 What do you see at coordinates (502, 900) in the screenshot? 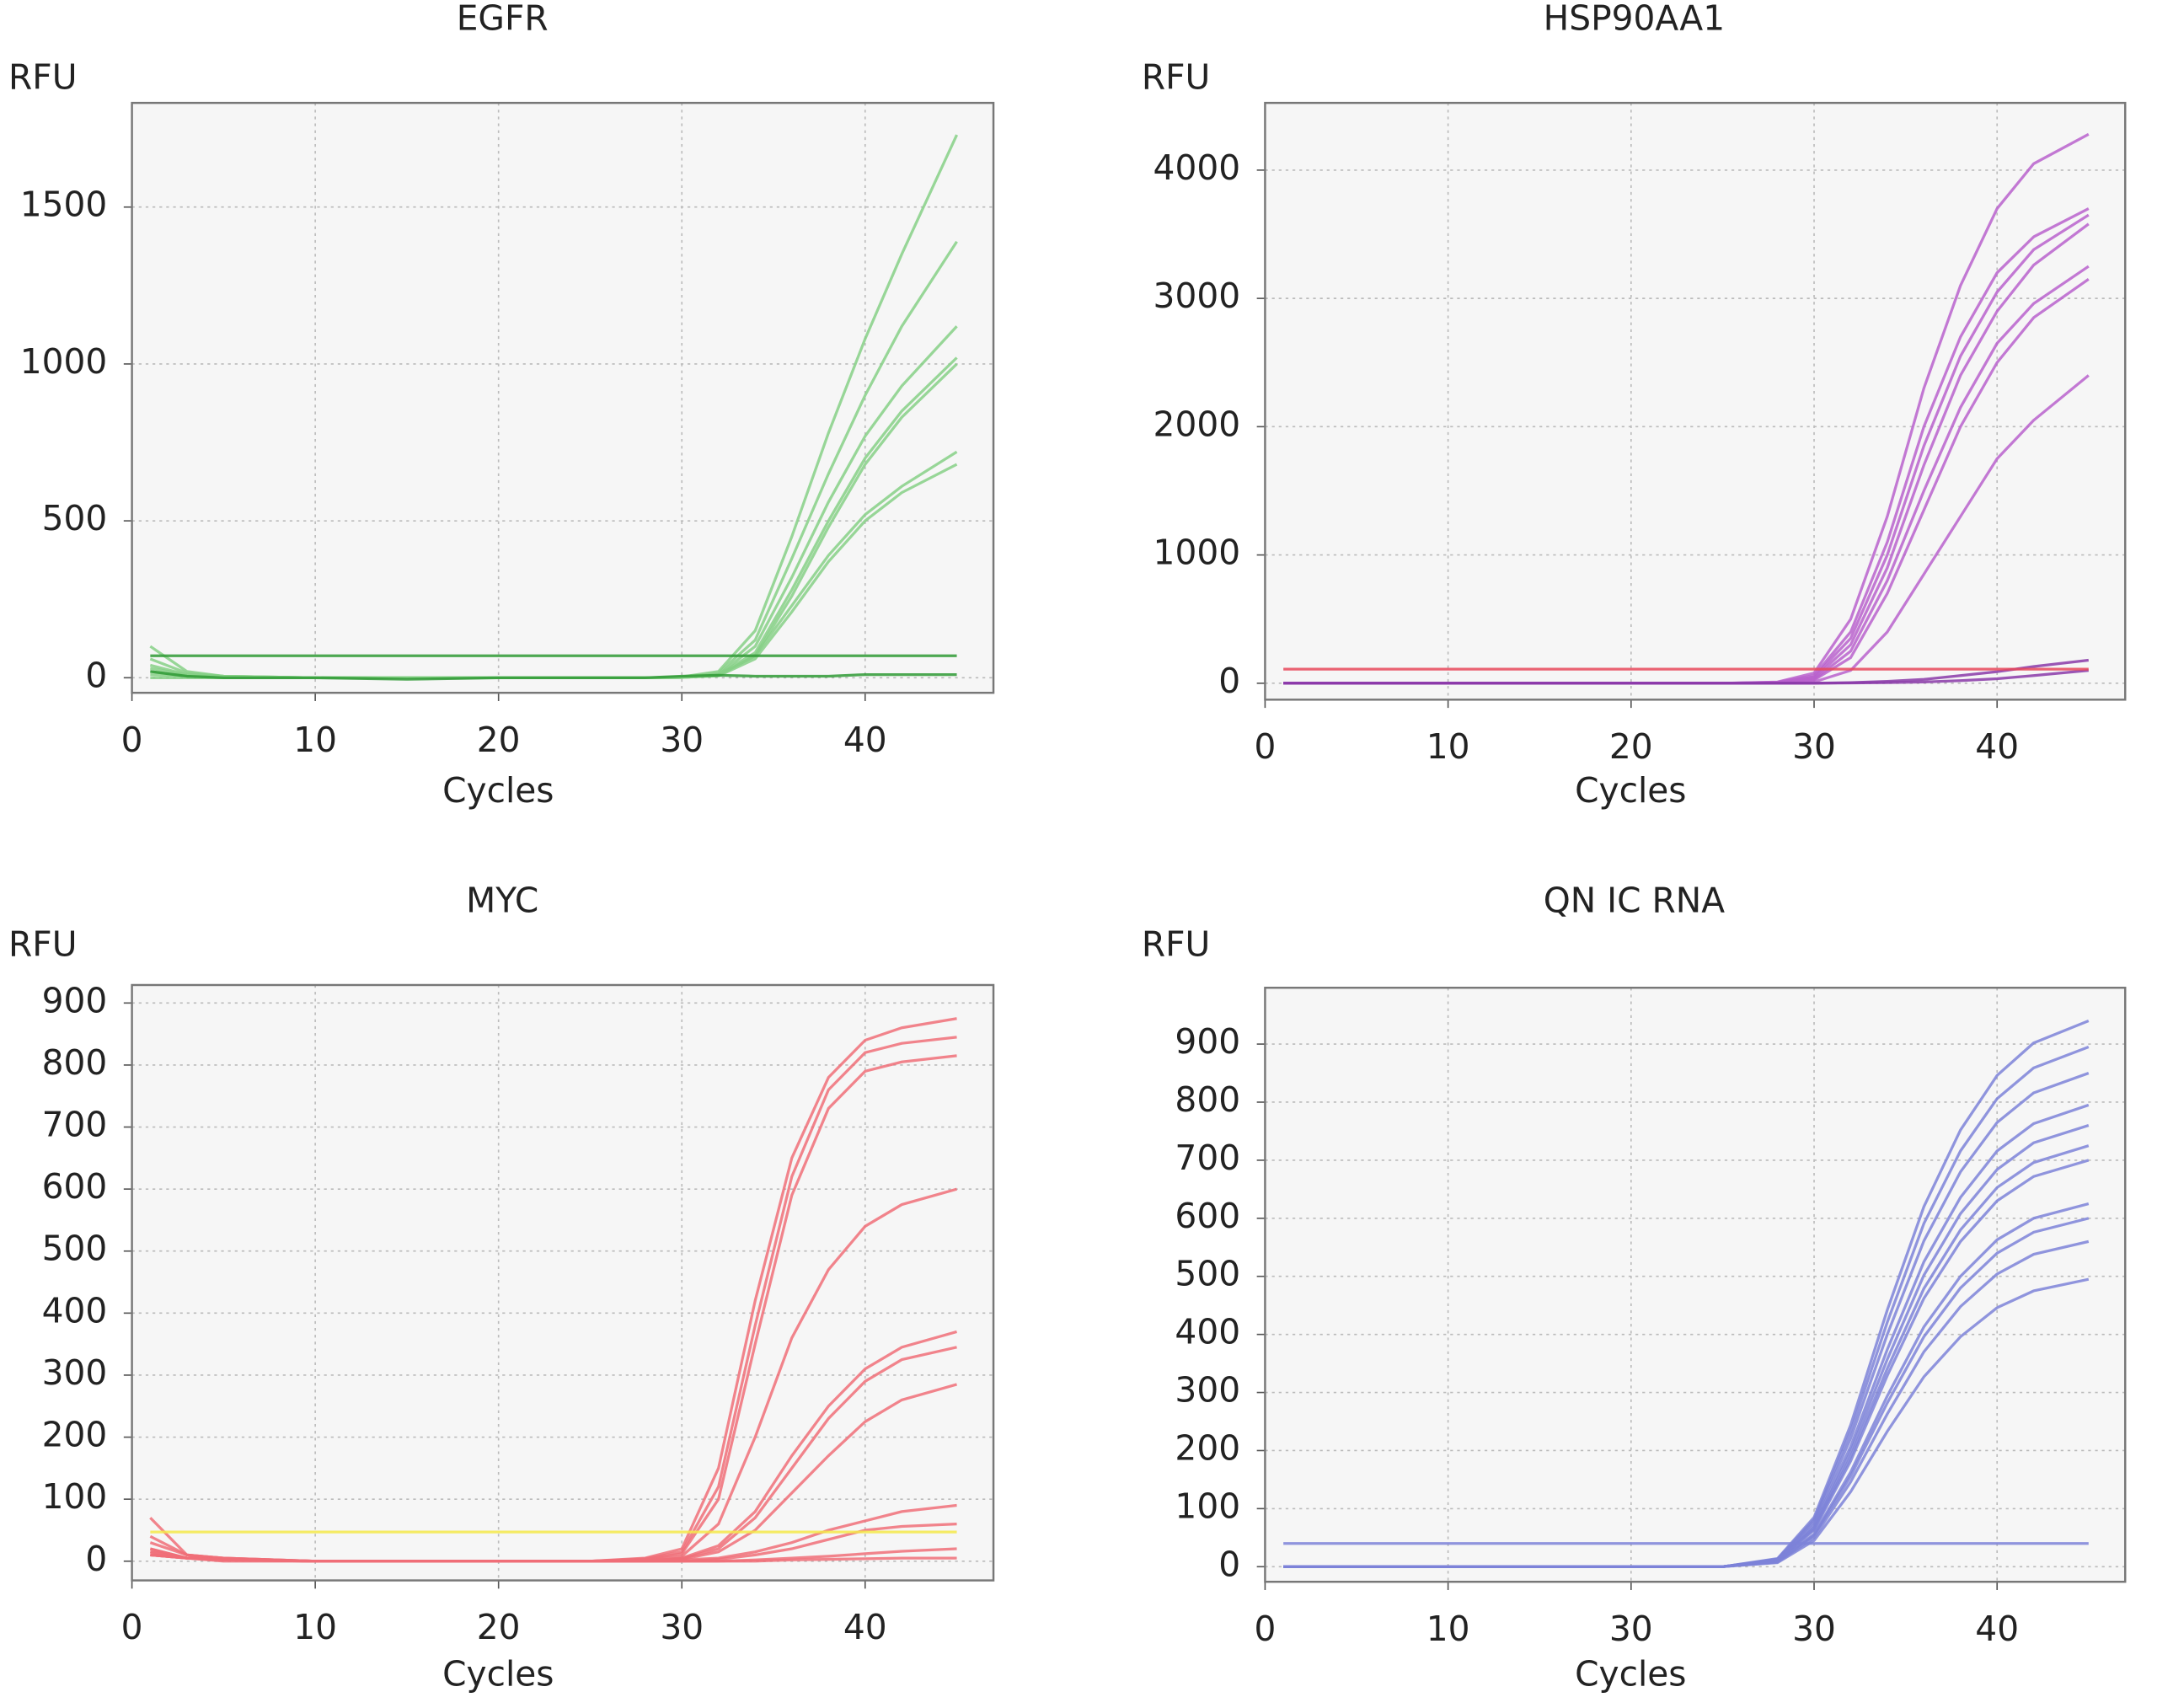
I see `chart-title: MYC` at bounding box center [502, 900].